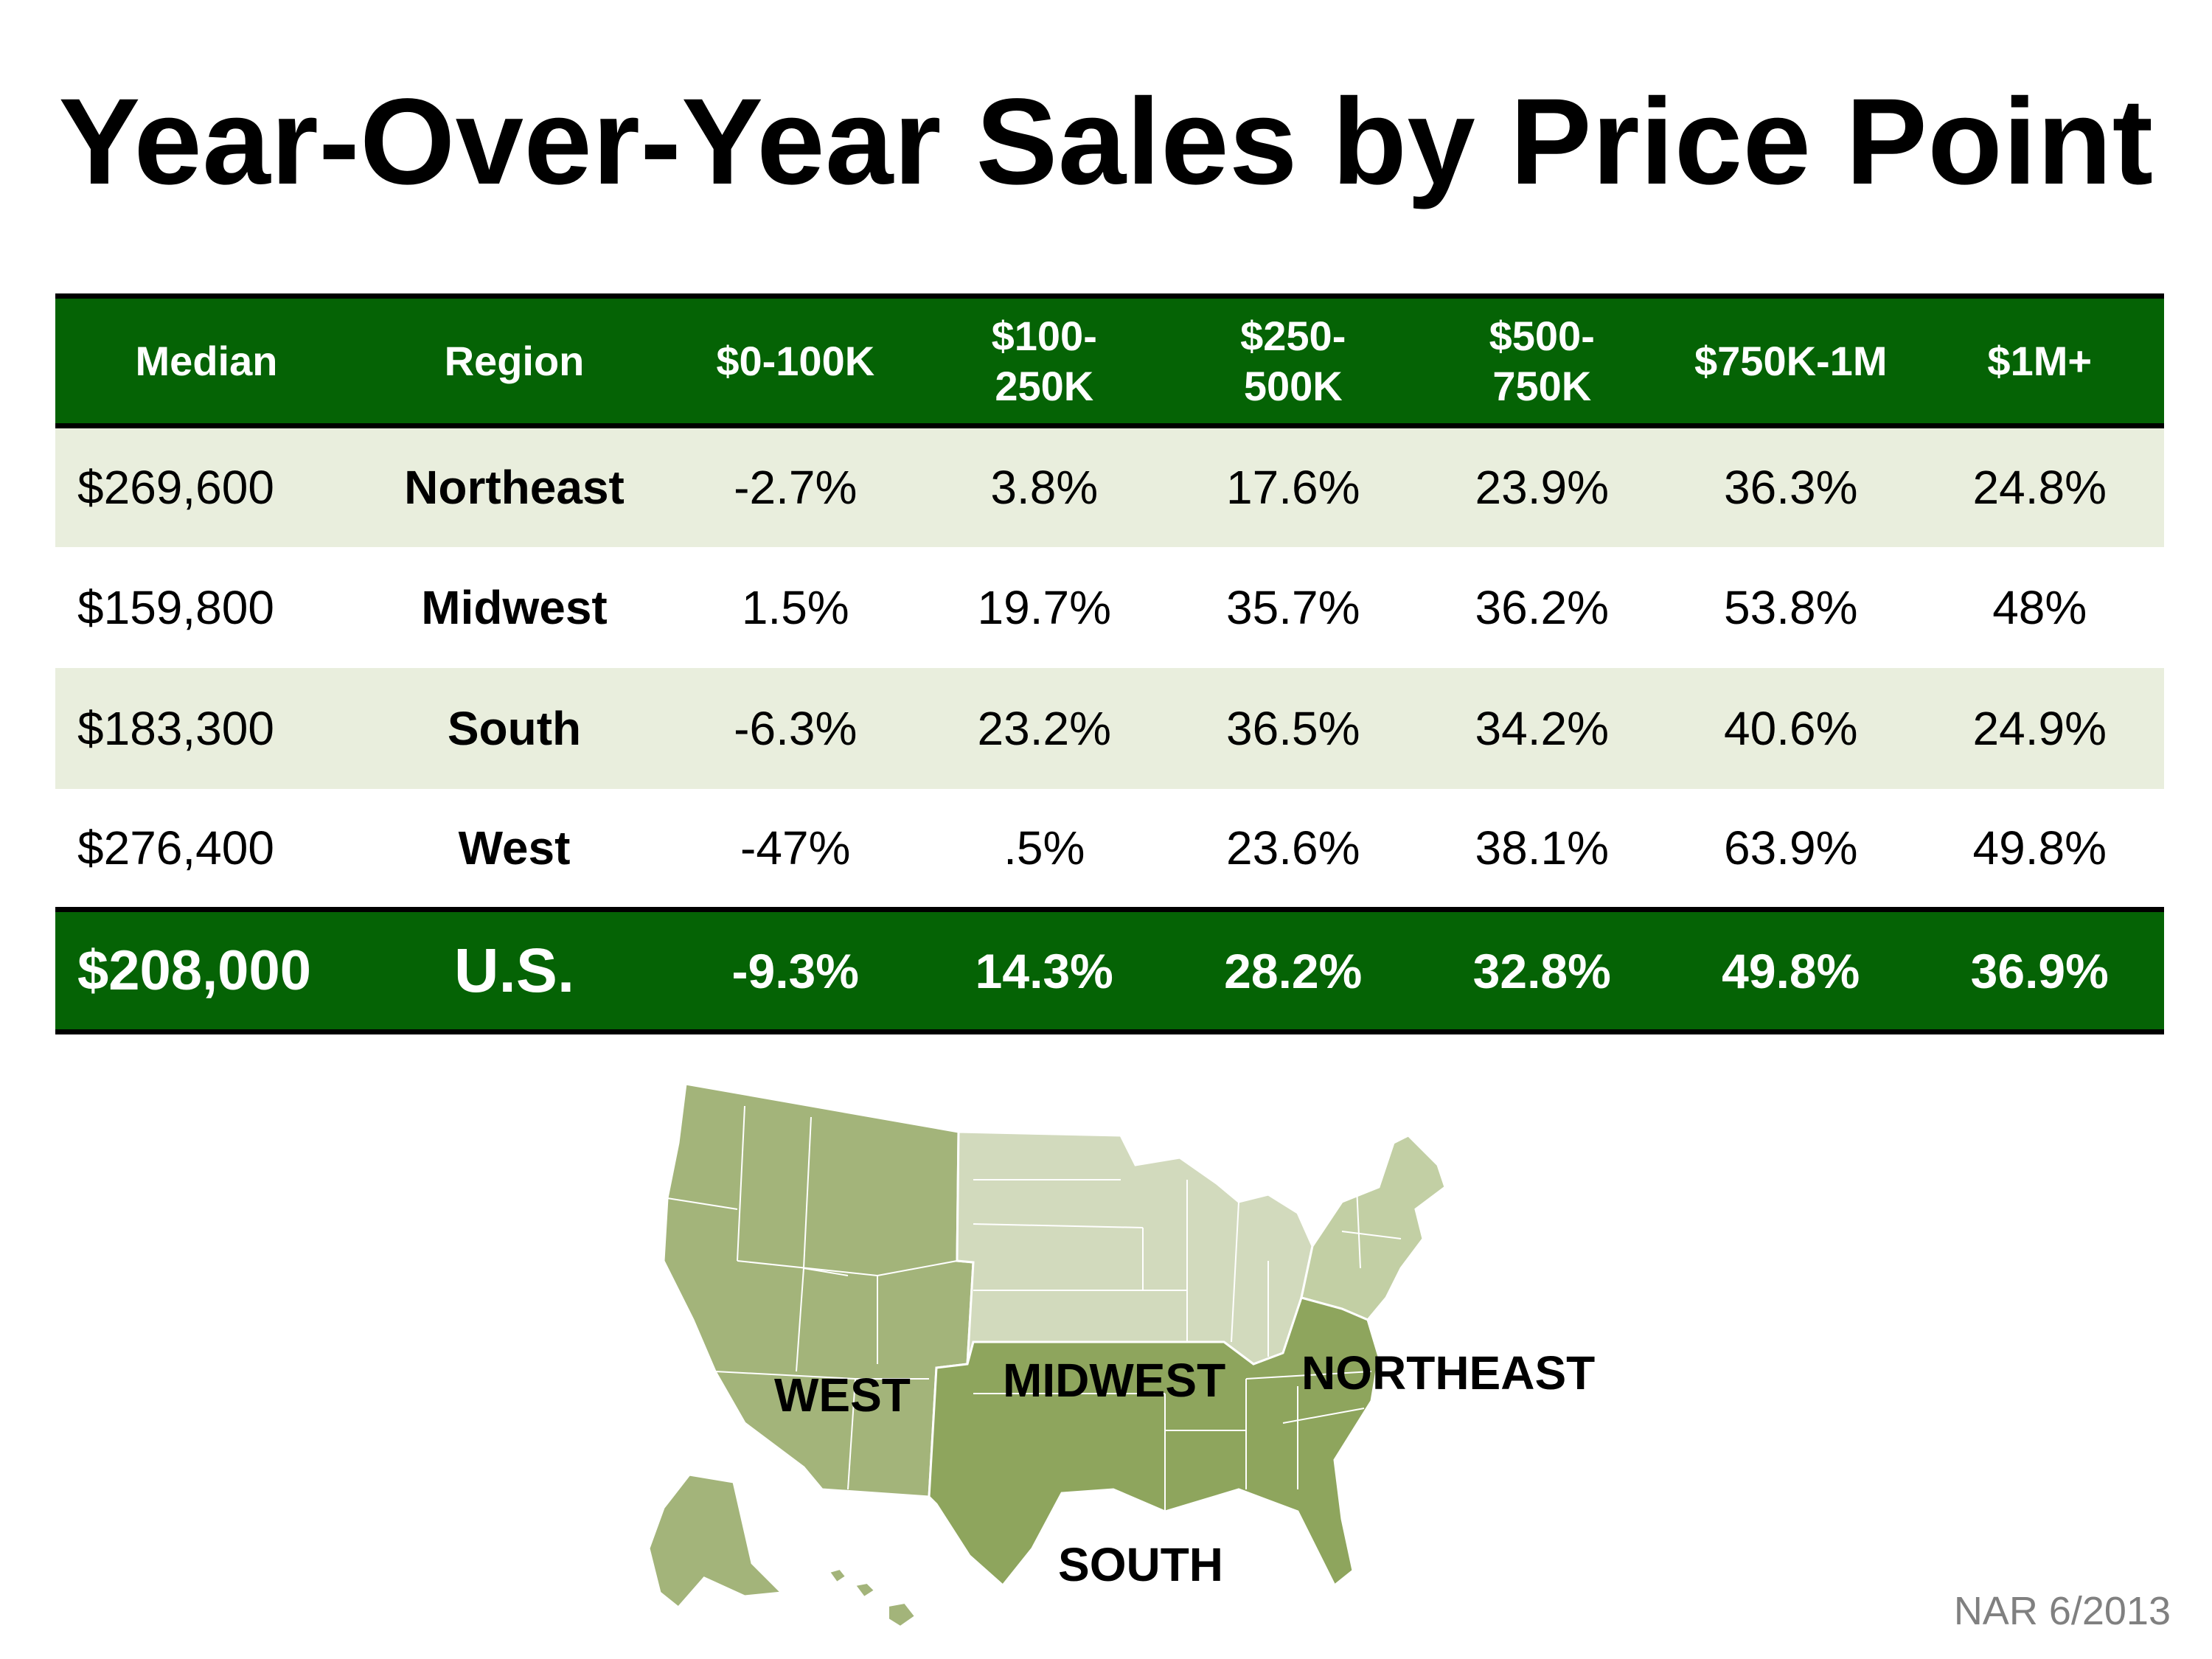 Image resolution: width=2212 pixels, height=1659 pixels. I want to click on value-cell: 49.8%, so click(2039, 847).